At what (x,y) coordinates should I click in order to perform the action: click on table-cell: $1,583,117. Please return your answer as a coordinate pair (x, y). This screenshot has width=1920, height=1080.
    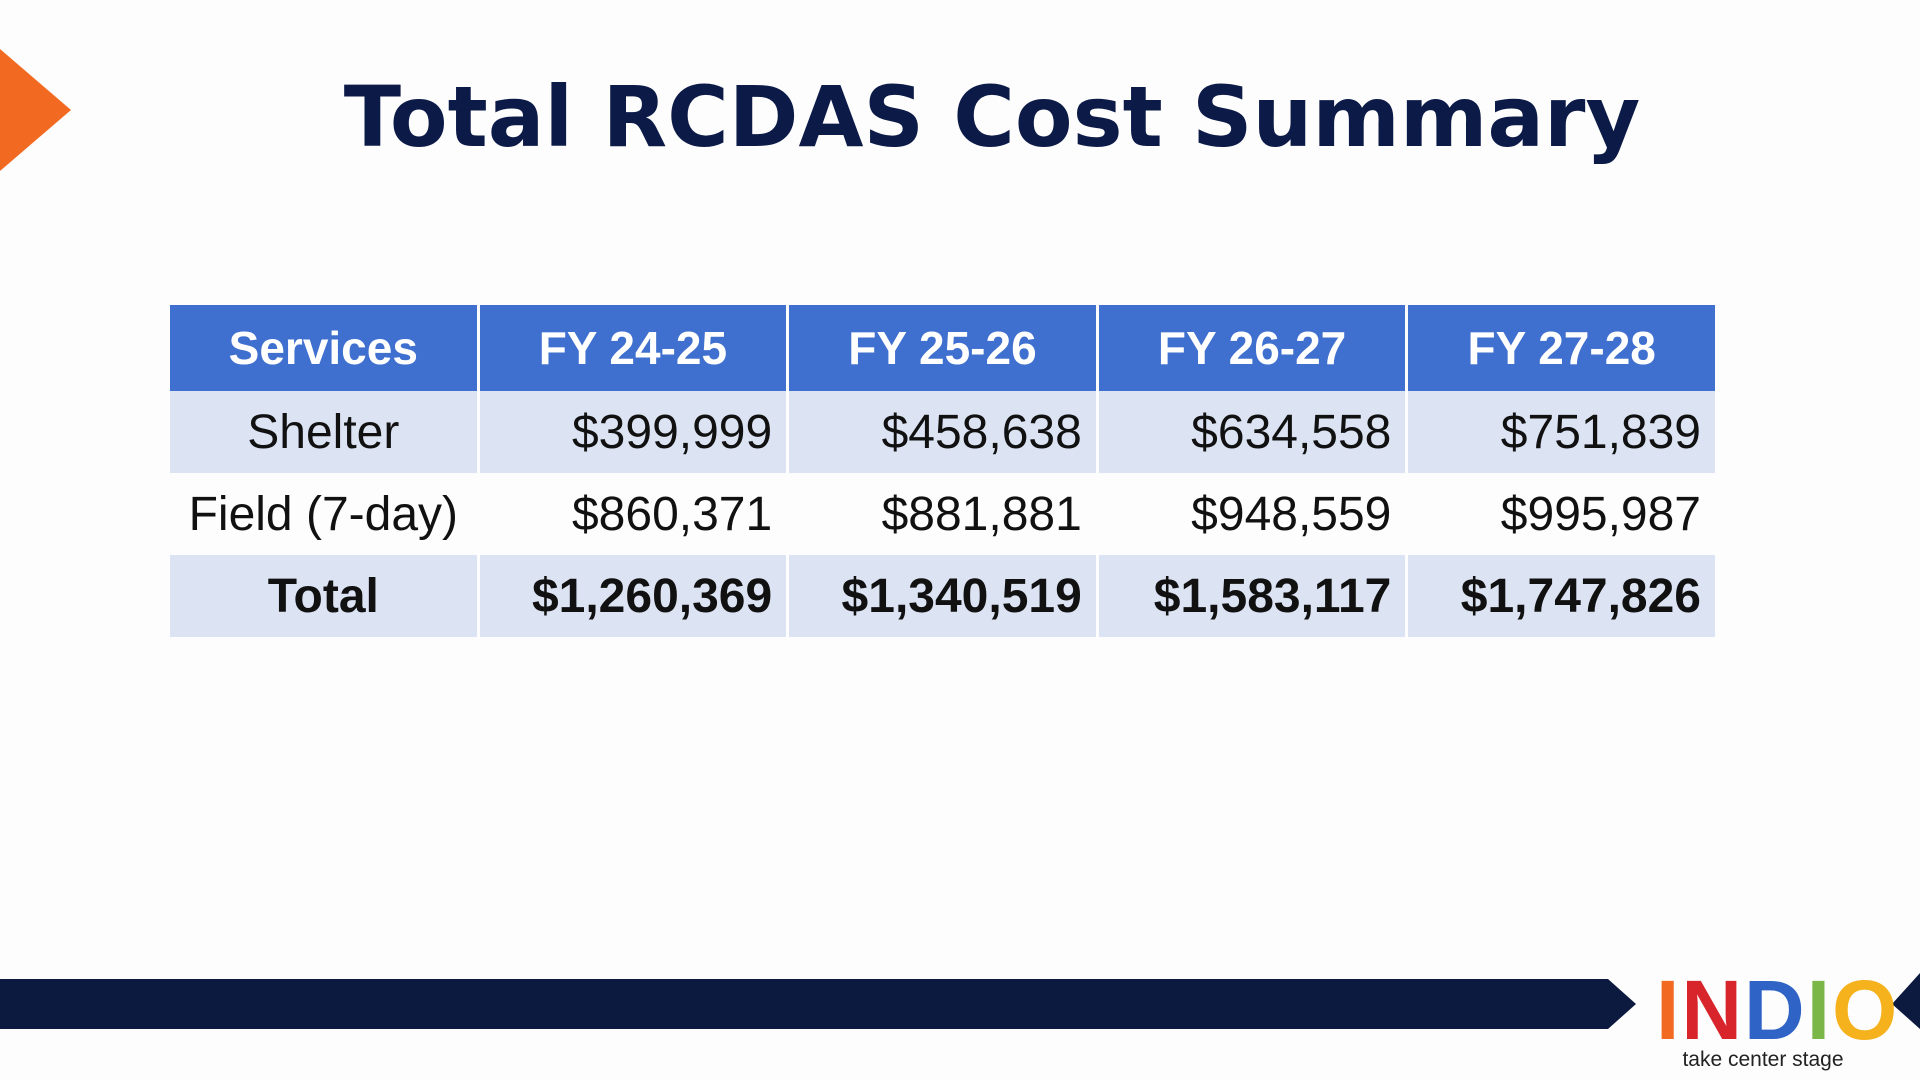
    Looking at the image, I should click on (1252, 596).